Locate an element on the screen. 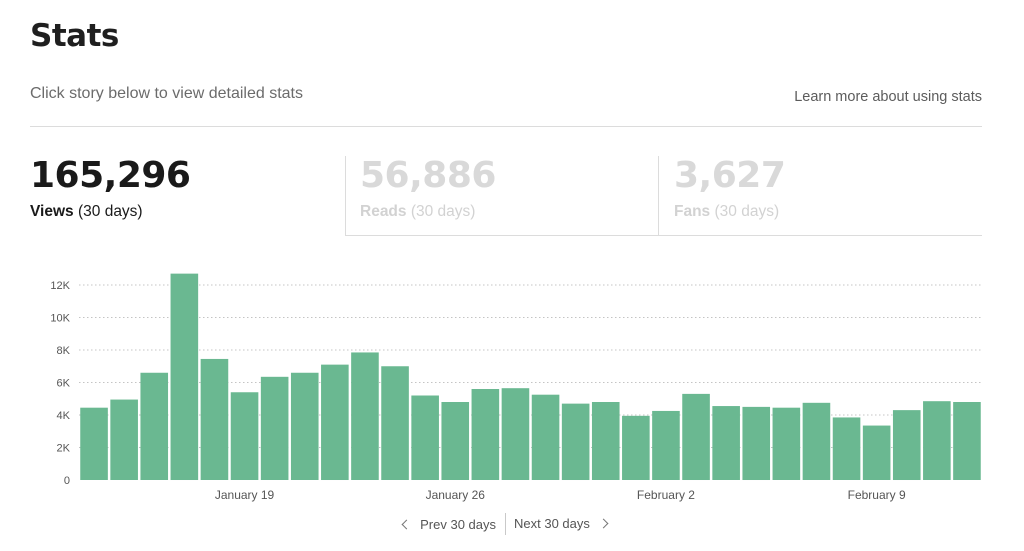  fans-label: Fans is located at coordinates (692, 211).